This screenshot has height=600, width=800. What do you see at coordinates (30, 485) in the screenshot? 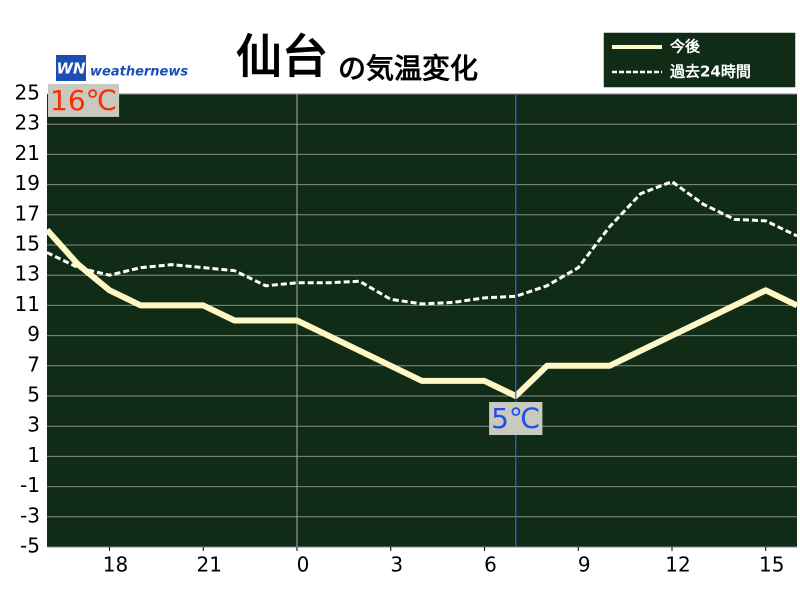
I see `y-tick-label: -1` at bounding box center [30, 485].